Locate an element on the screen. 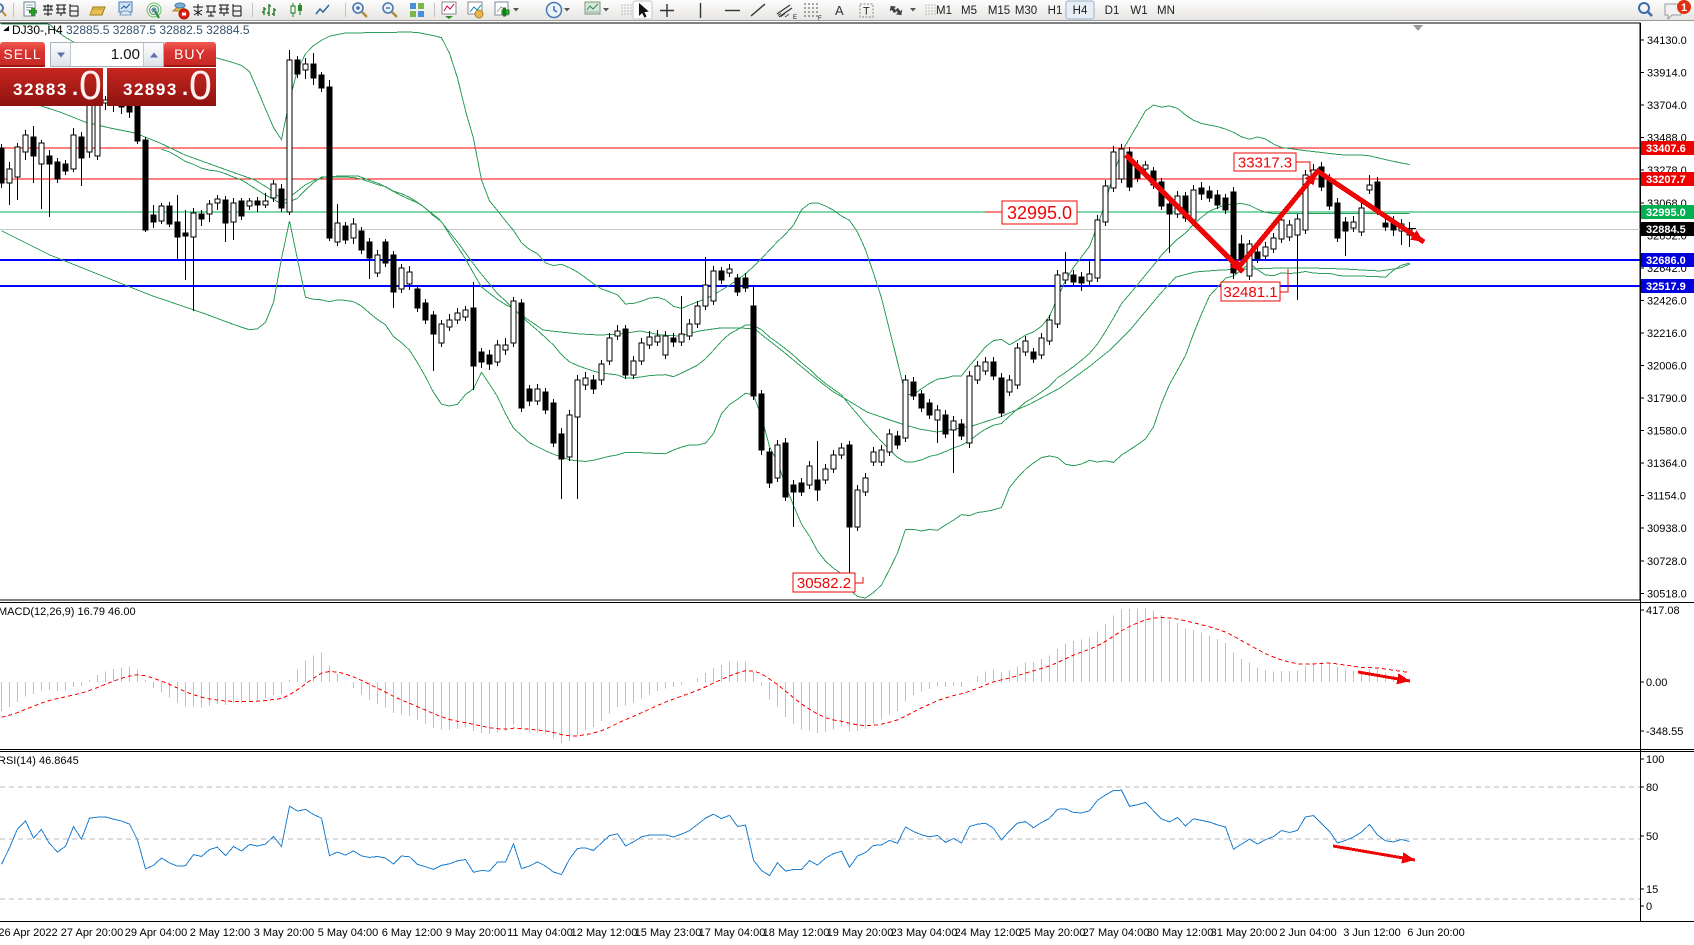 This screenshot has width=1694, height=945. svg-text: W1 is located at coordinates (1138, 11).